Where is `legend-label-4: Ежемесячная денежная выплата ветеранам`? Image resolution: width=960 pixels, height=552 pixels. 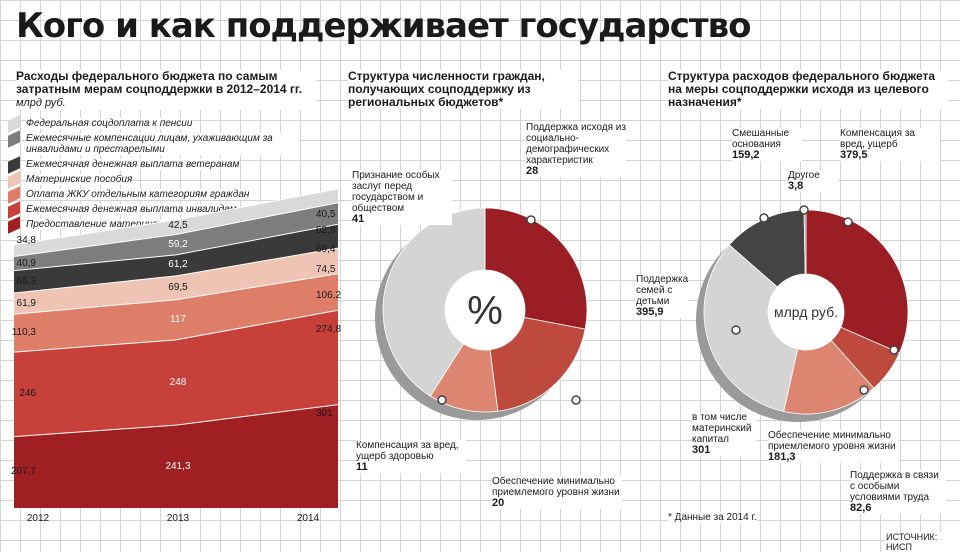
legend-label-4: Ежемесячная денежная выплата ветеранам is located at coordinates (133, 164).